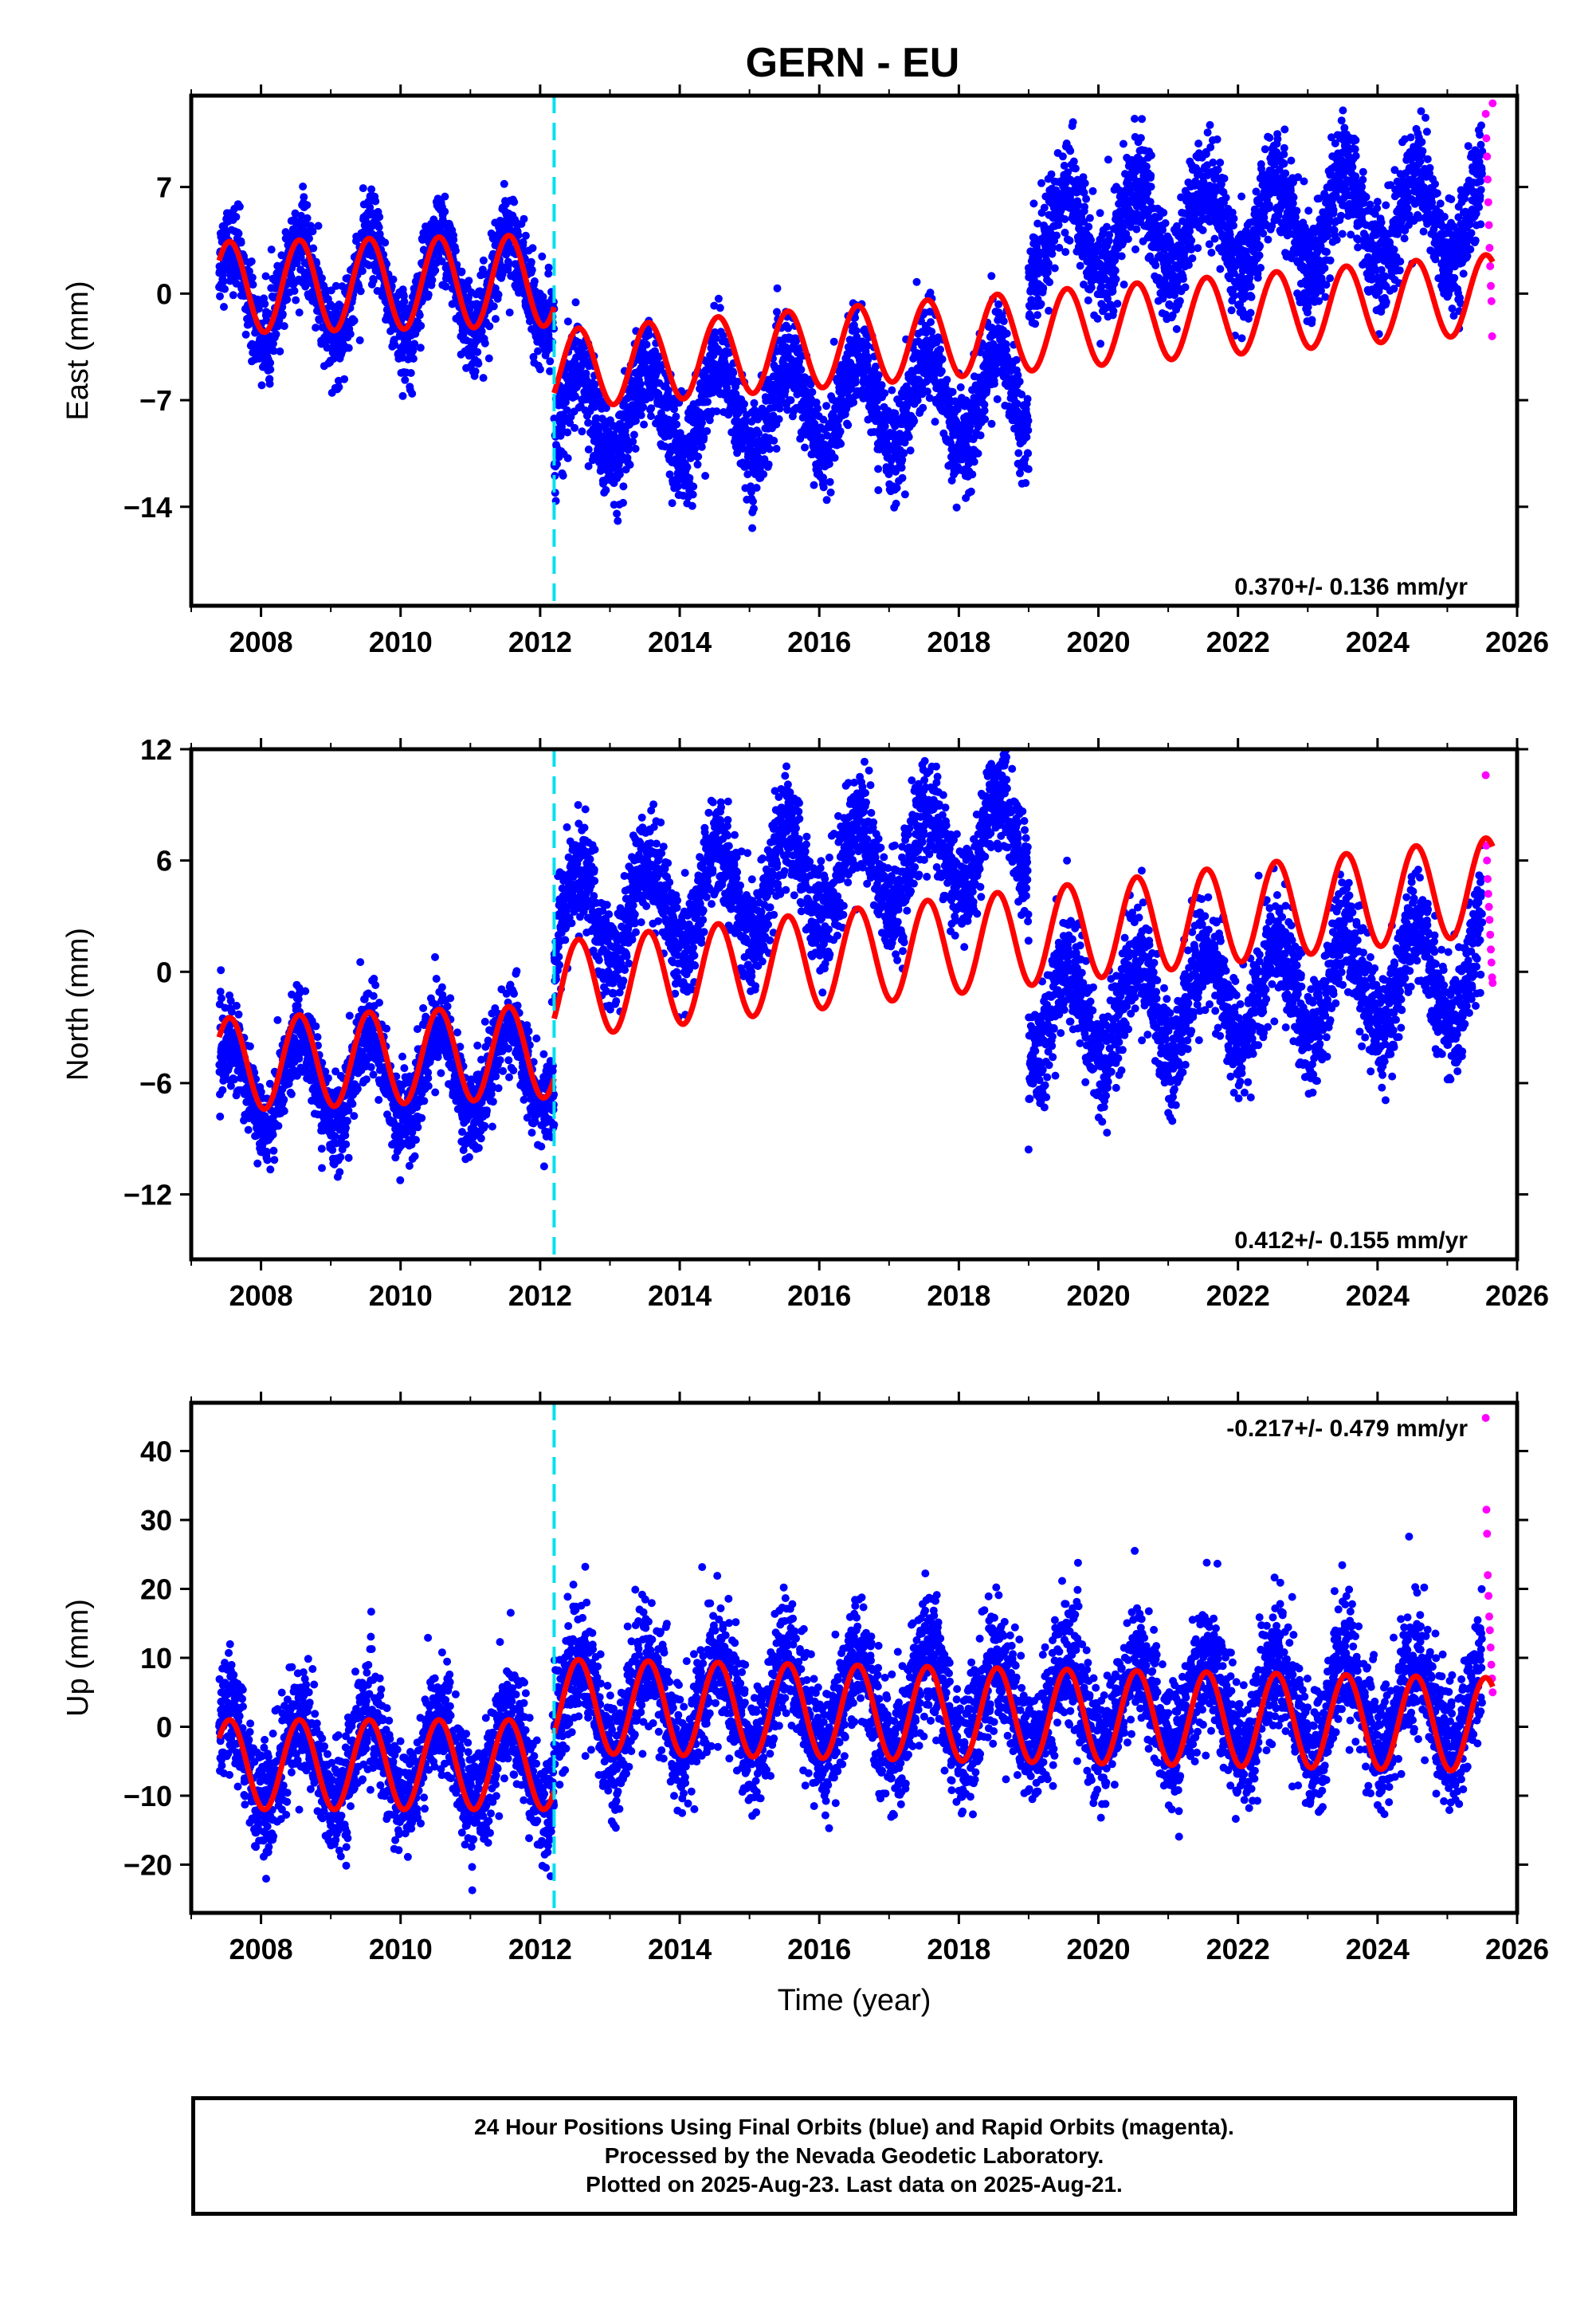 This screenshot has width=1596, height=2313. What do you see at coordinates (401, 642) in the screenshot?
I see `x-tick-label: 2010` at bounding box center [401, 642].